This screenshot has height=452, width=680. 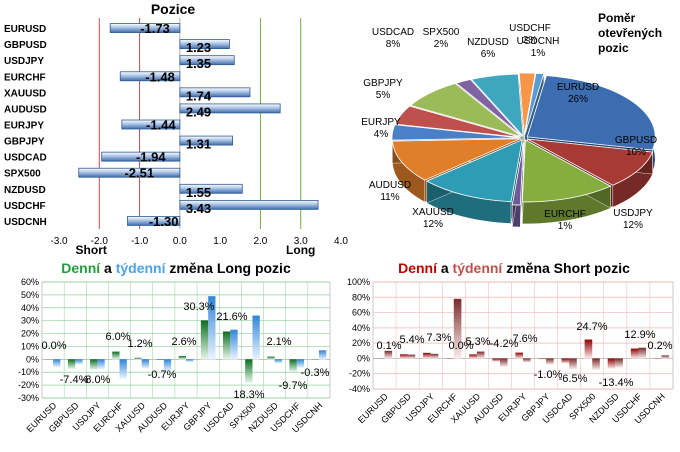 What do you see at coordinates (28, 372) in the screenshot?
I see `y-tick-label: -10%` at bounding box center [28, 372].